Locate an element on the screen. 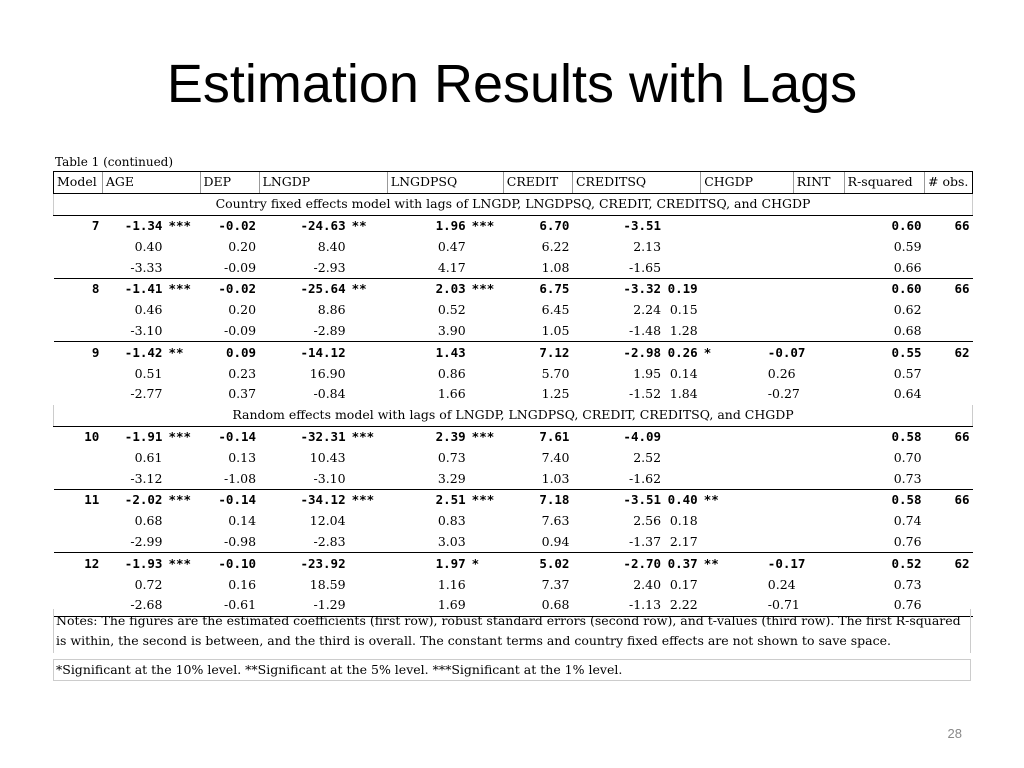 This screenshot has height=768, width=1024. value-cell: ** is located at coordinates (183, 352).